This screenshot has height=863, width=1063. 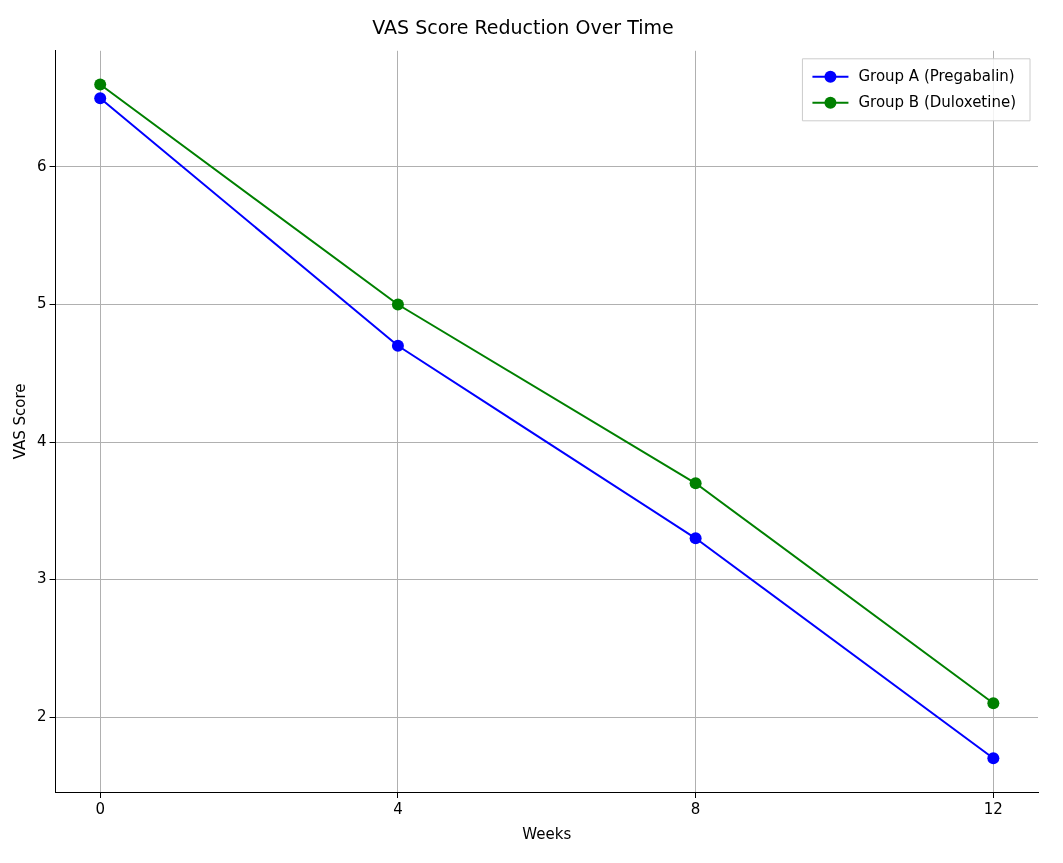 What do you see at coordinates (42, 440) in the screenshot?
I see `y-tick-label: 4` at bounding box center [42, 440].